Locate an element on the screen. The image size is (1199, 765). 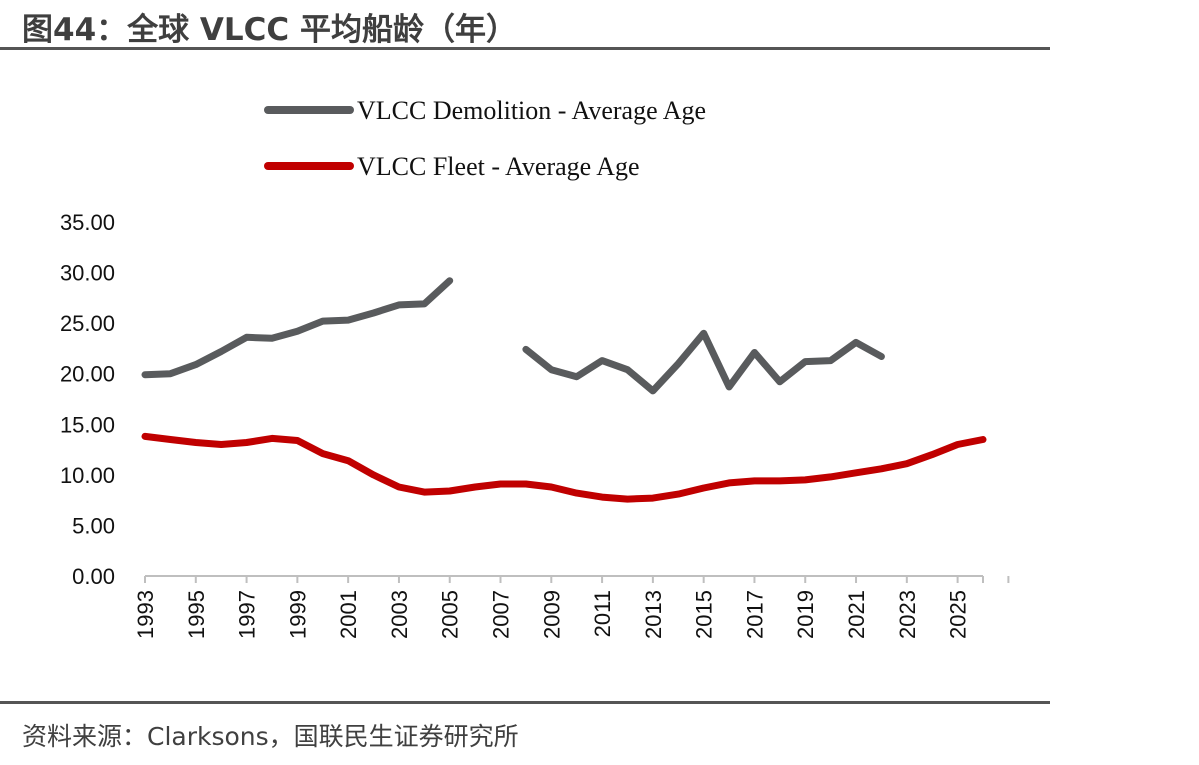
legend-label-demolition: VLCC Demolition - Average Age is located at coordinates (531, 110).